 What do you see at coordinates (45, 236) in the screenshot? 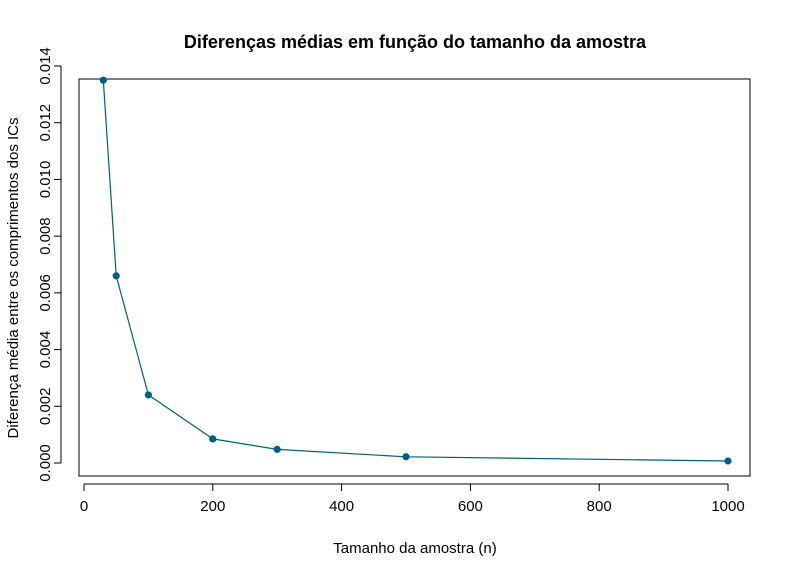
I see `y-tick-label: 0.008` at bounding box center [45, 236].